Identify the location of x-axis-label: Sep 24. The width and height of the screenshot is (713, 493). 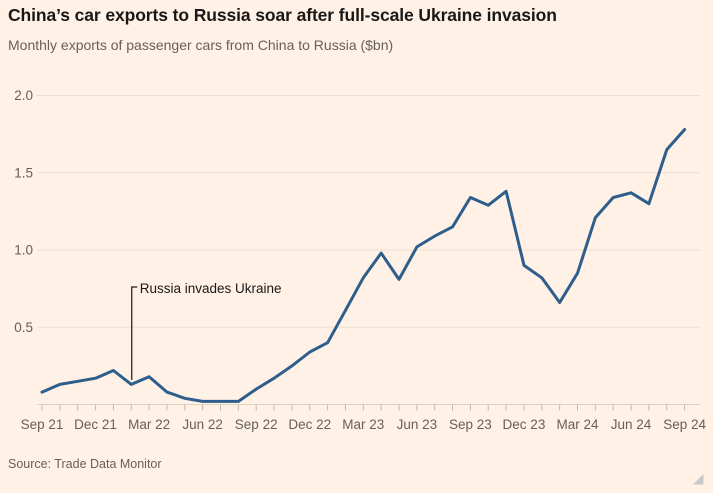
(684, 424).